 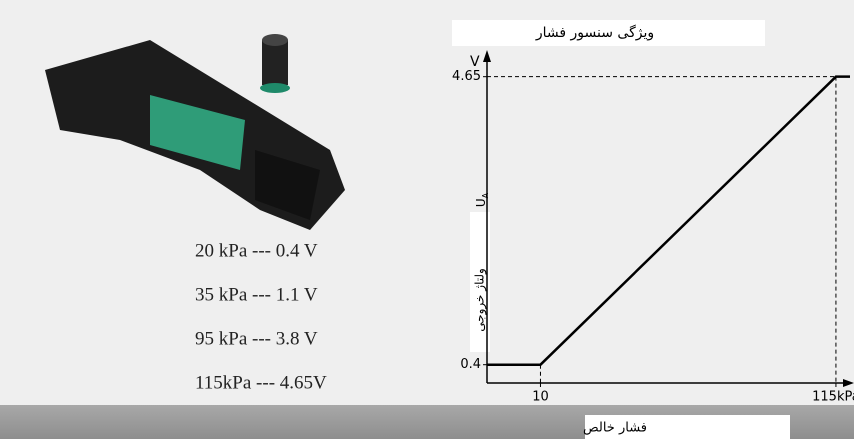 I want to click on y-unit: V, so click(x=475, y=62).